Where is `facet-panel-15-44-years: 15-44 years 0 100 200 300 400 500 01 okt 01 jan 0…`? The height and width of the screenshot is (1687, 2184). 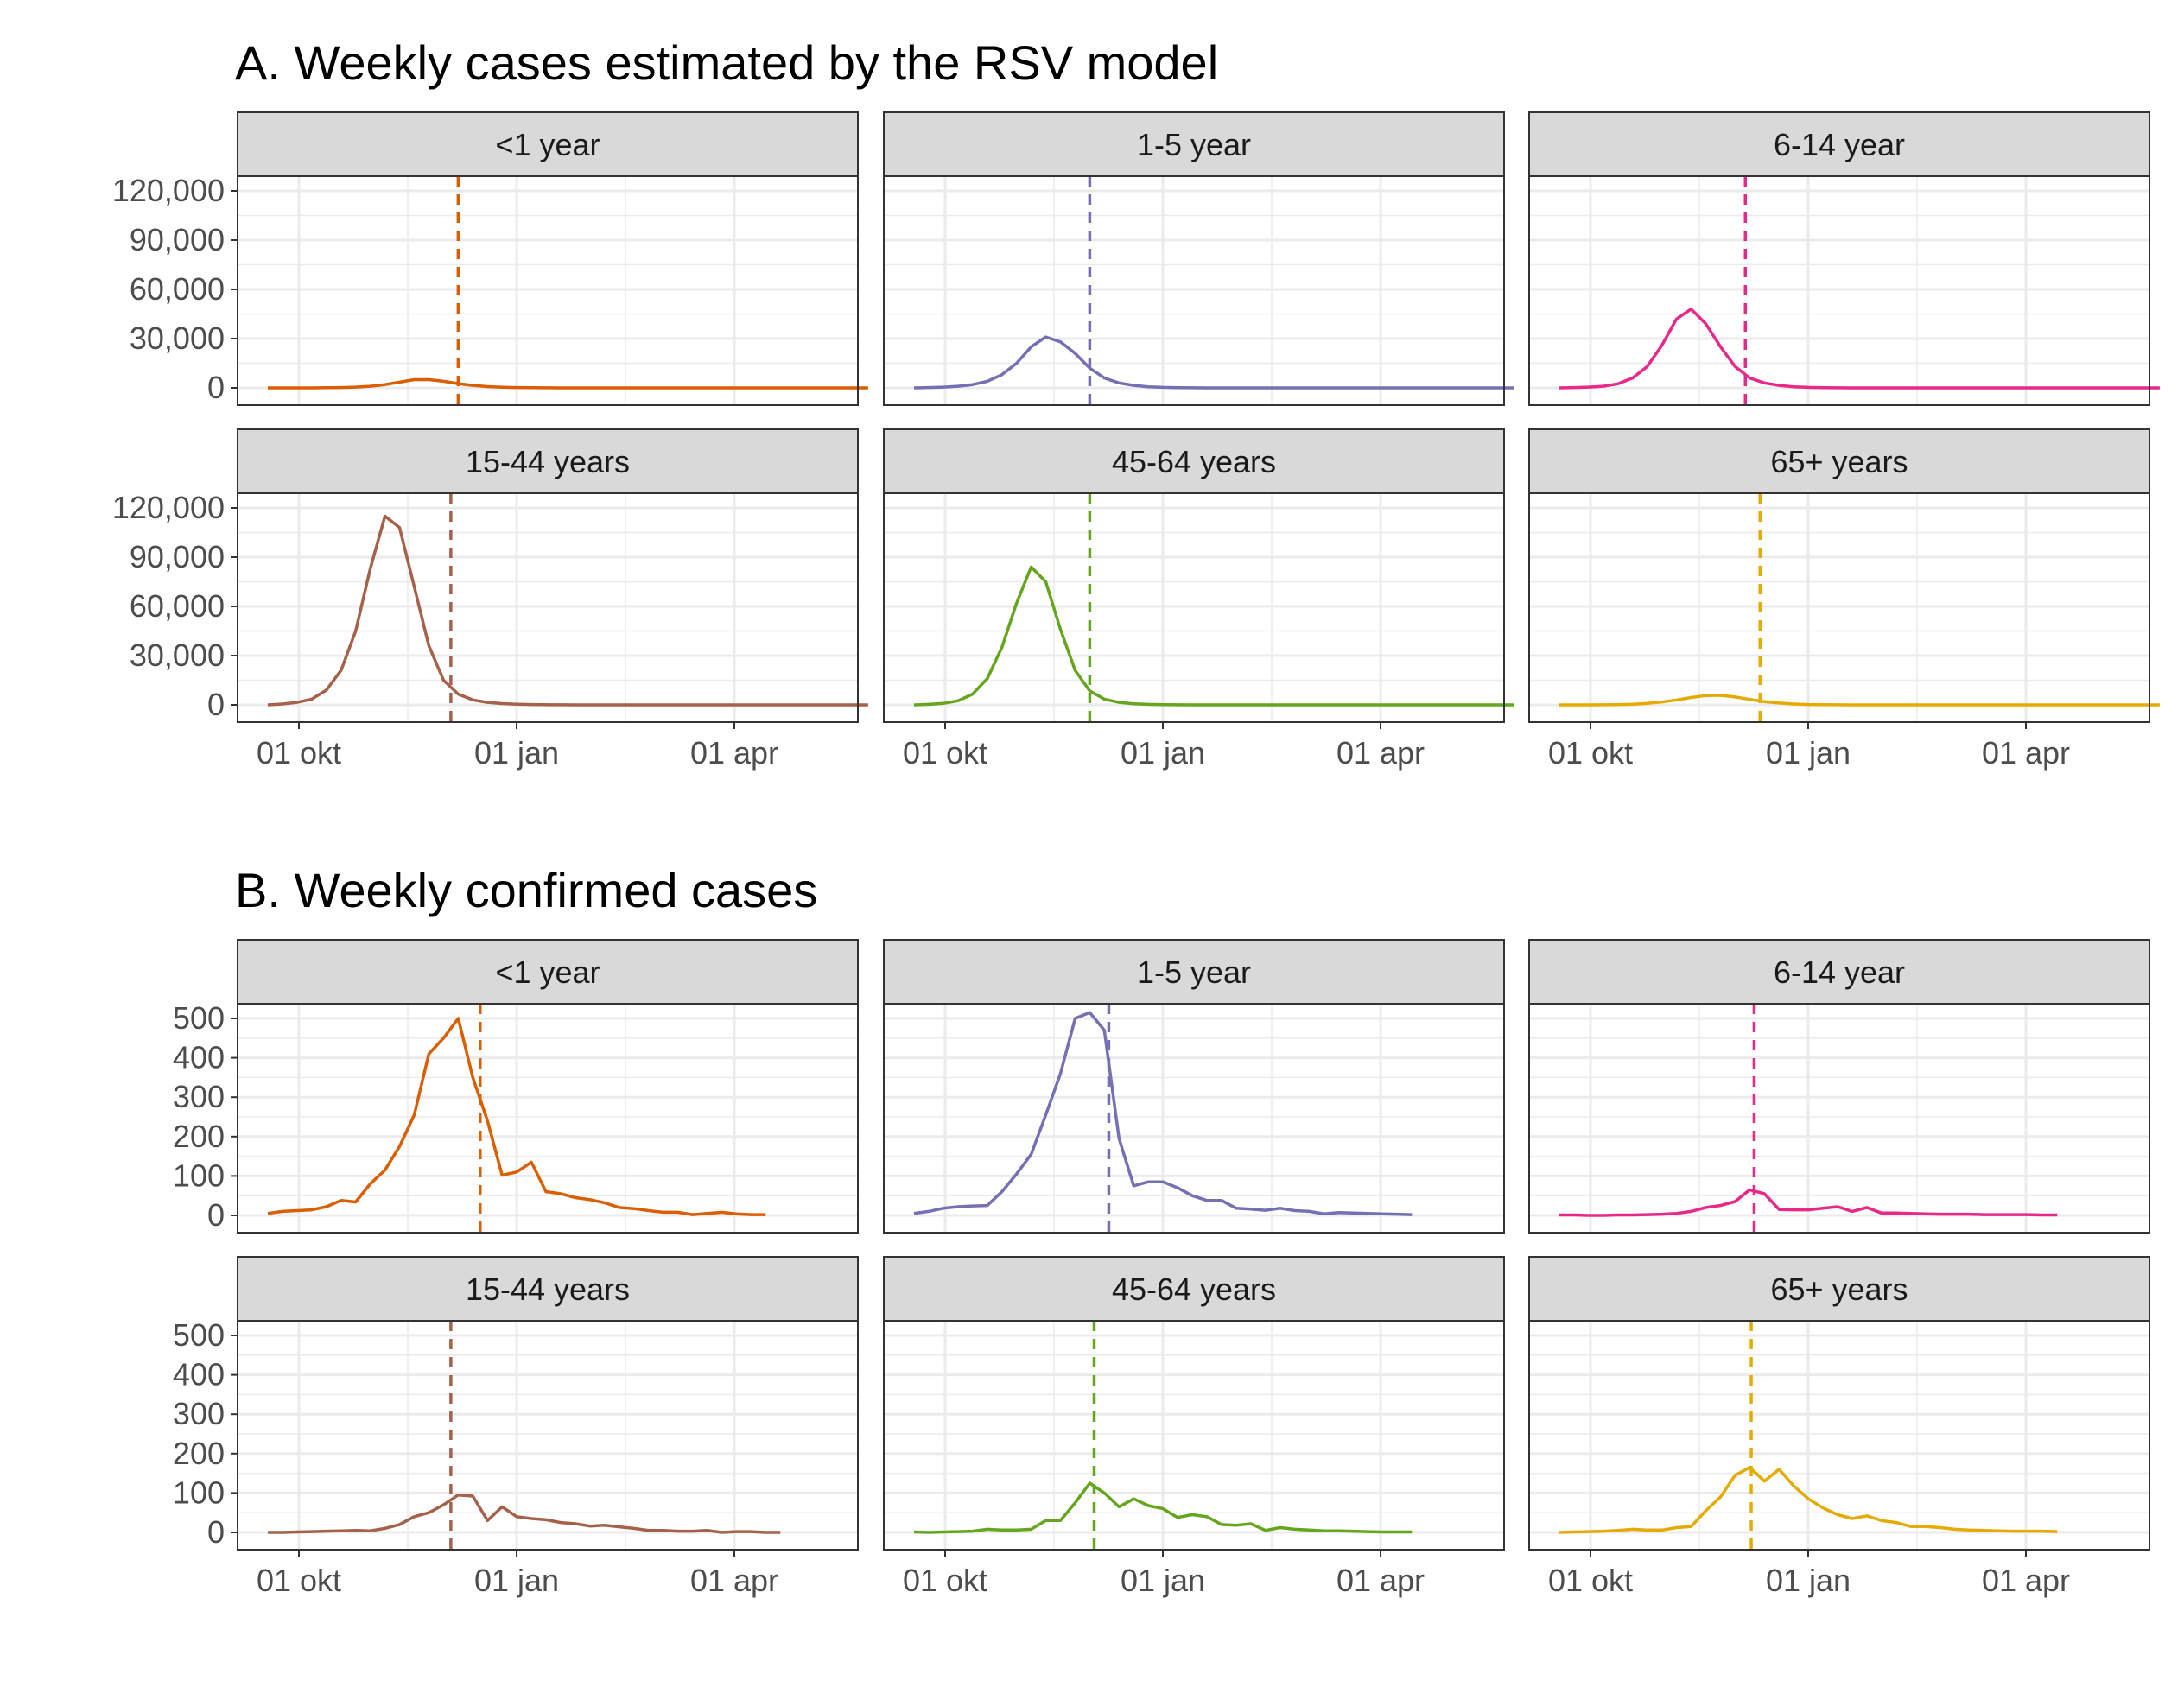 facet-panel-15-44-years: 15-44 years 0 100 200 300 400 500 01 okt 01 jan 0… is located at coordinates (516, 1427).